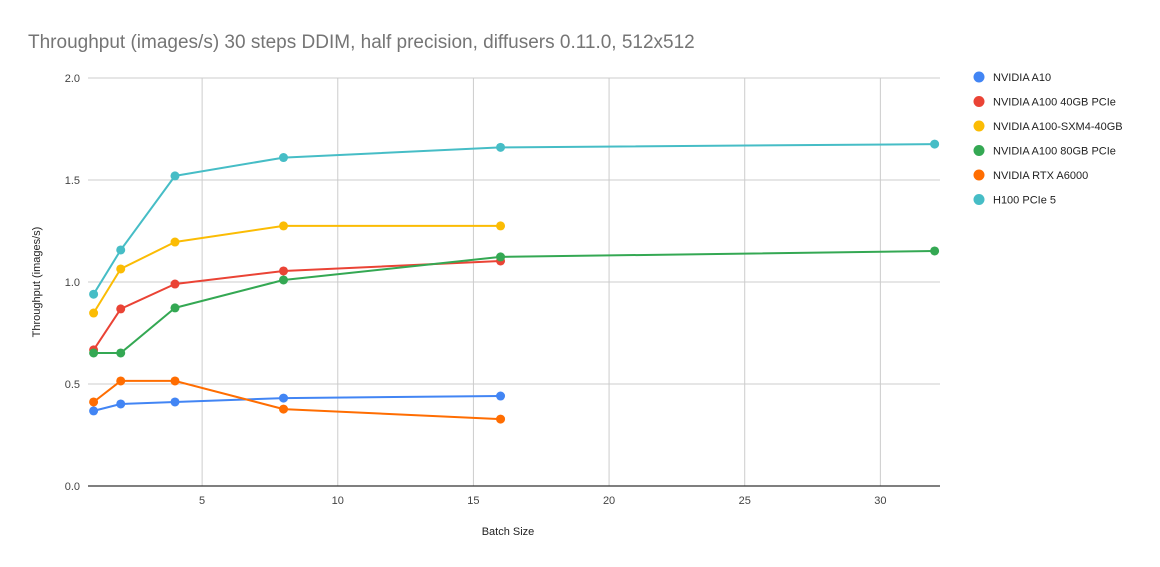  I want to click on x-axis-label: Batch Size, so click(508, 532).